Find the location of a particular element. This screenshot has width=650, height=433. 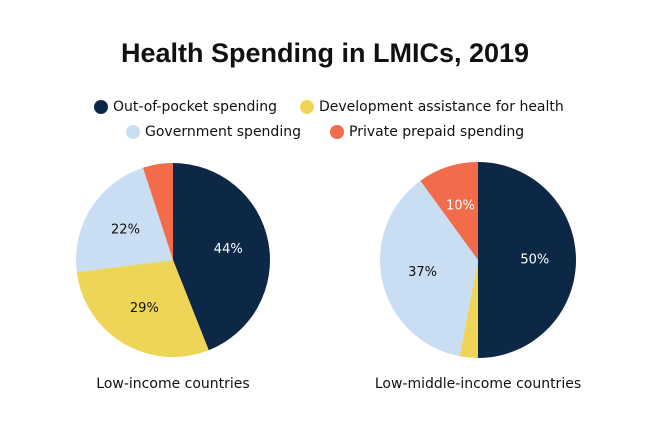

value-label: 29% is located at coordinates (144, 308).